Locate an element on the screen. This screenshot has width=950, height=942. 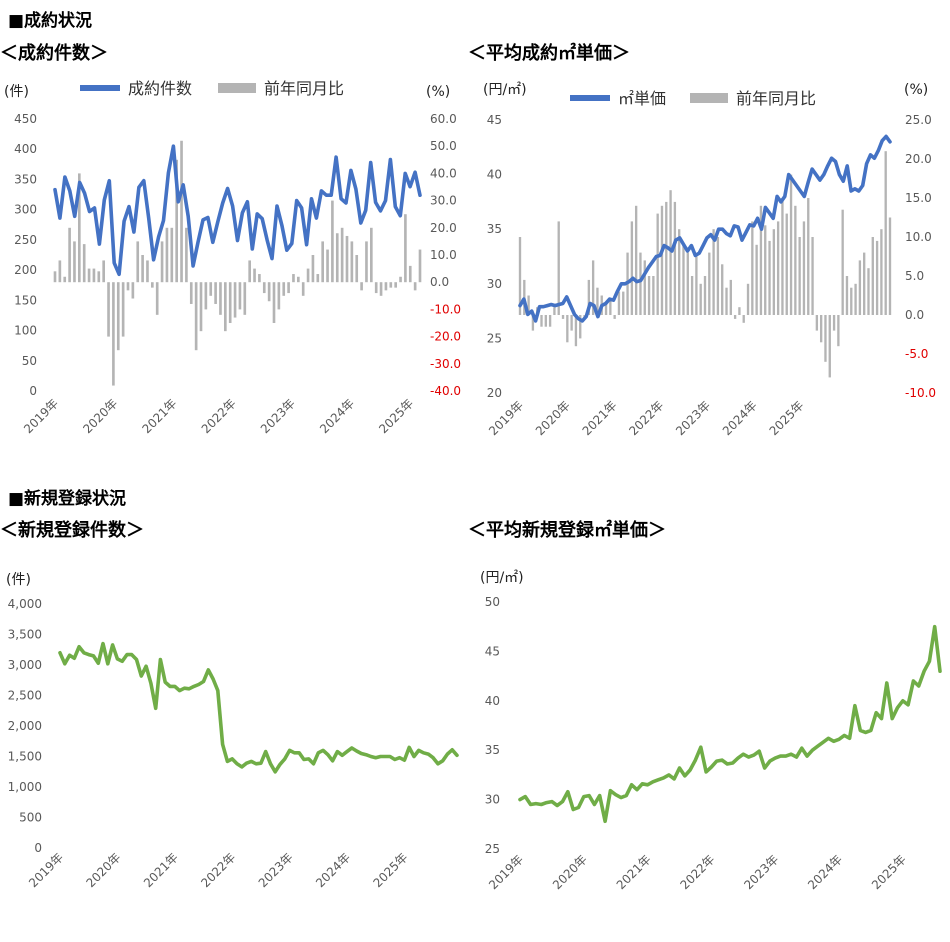
x-tick: 2024年 is located at coordinates (337, 416).